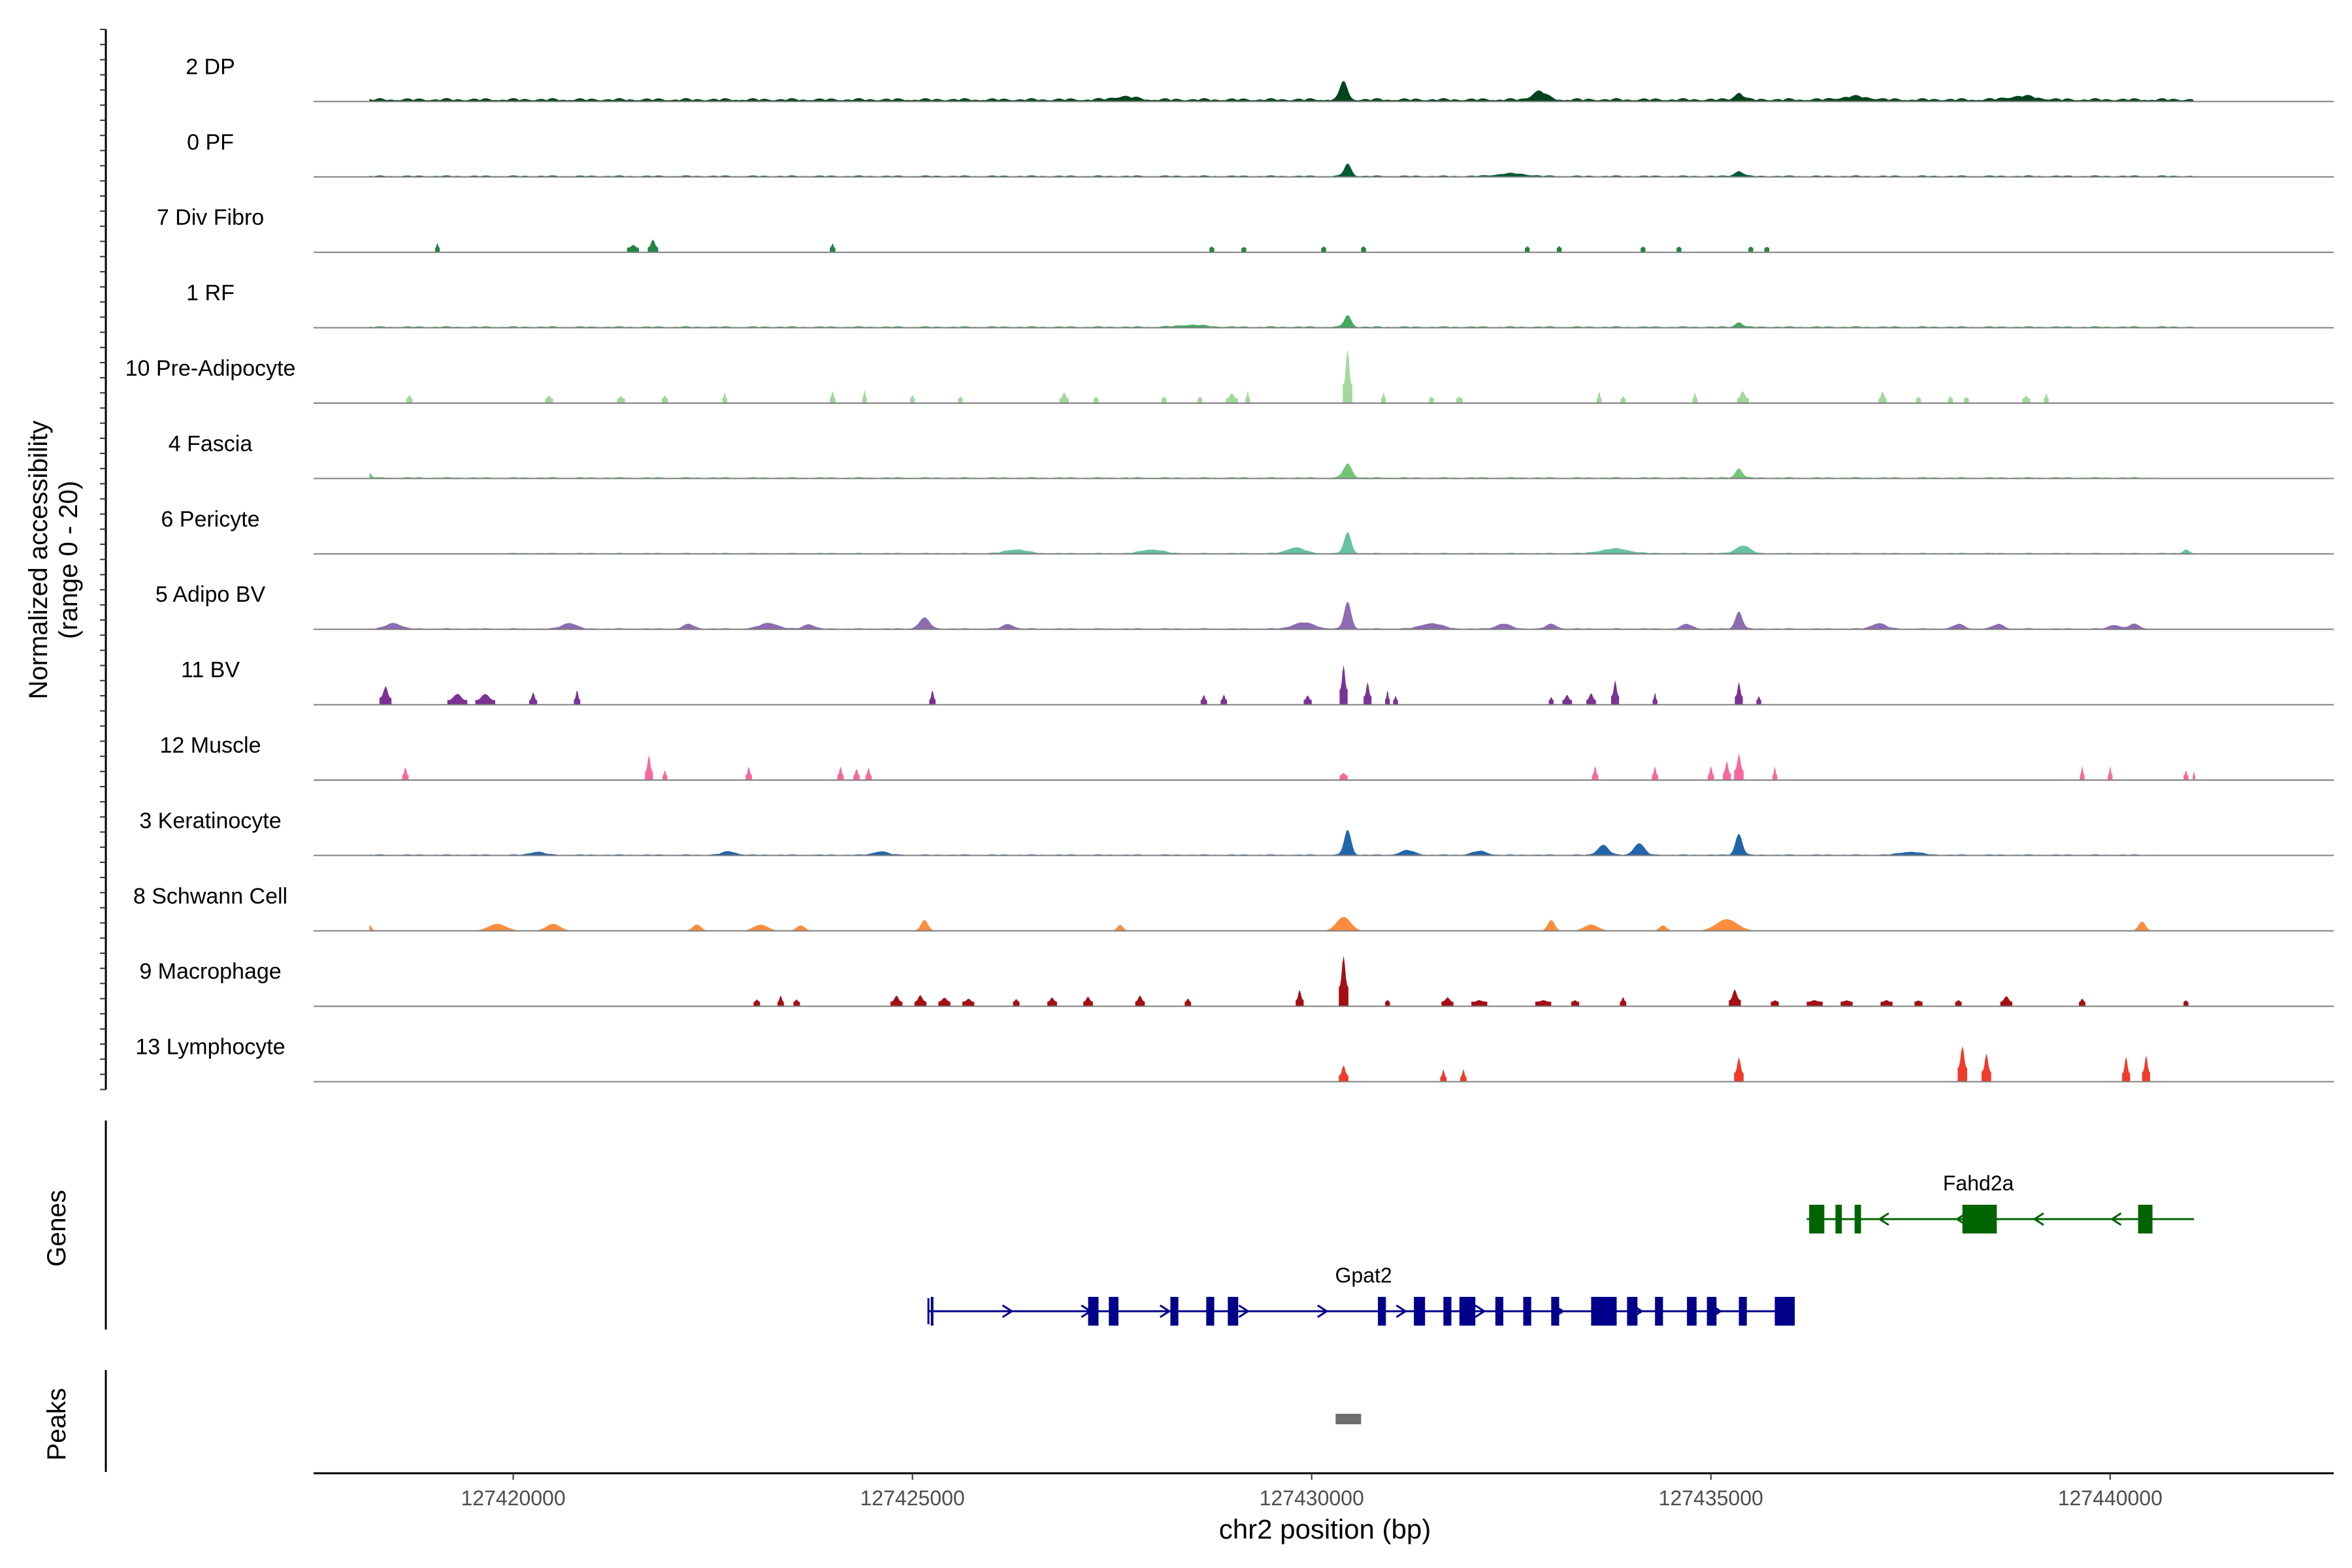 The image size is (2352, 1568). I want to click on peak-region, so click(1348, 1419).